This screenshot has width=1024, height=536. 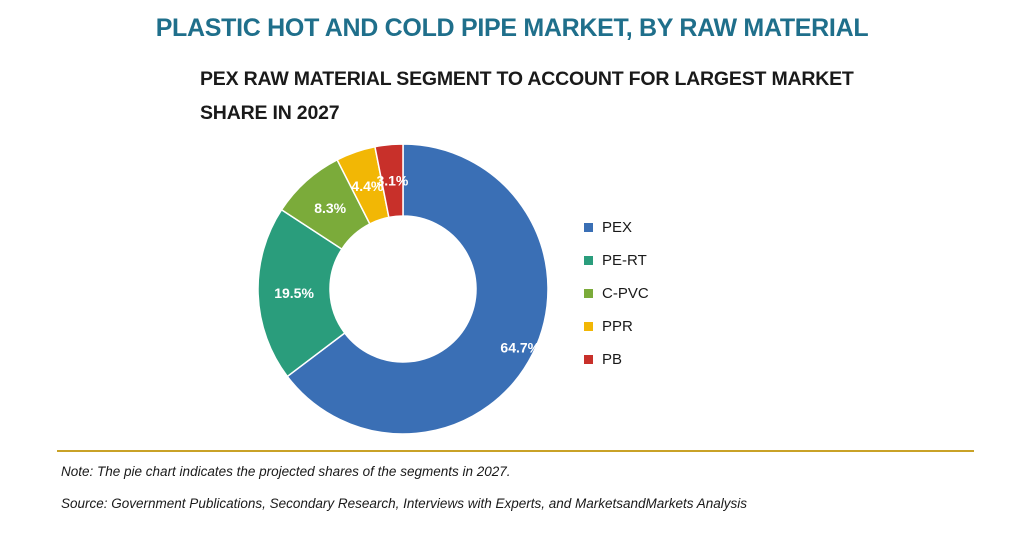 I want to click on legend-item-pex: PEX, so click(x=616, y=227).